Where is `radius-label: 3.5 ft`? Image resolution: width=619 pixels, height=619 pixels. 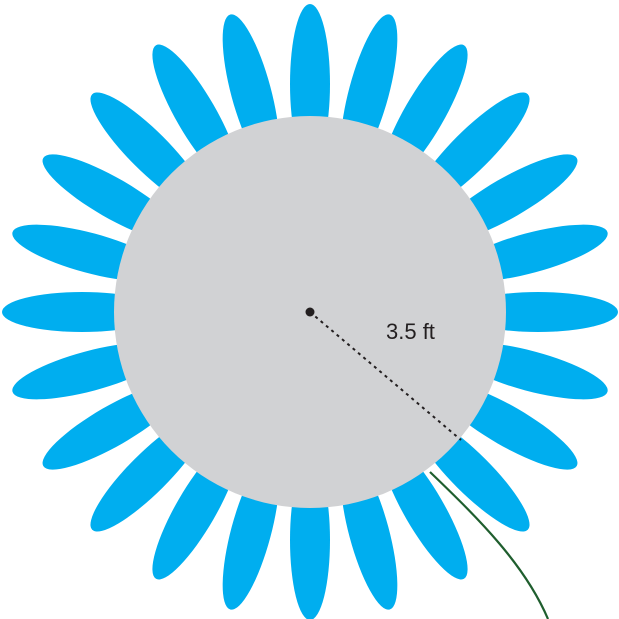 radius-label: 3.5 ft is located at coordinates (410, 331).